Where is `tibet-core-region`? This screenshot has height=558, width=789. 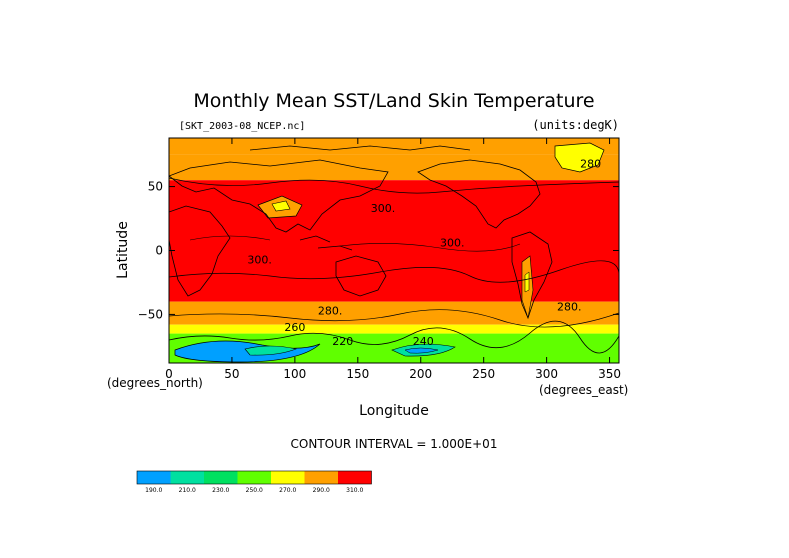
tibet-core-region is located at coordinates (281, 206).